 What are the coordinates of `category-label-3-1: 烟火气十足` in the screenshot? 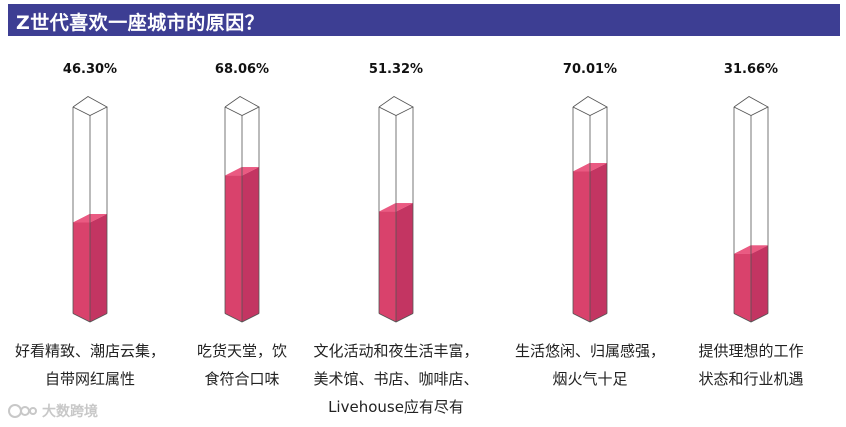 It's located at (589, 379).